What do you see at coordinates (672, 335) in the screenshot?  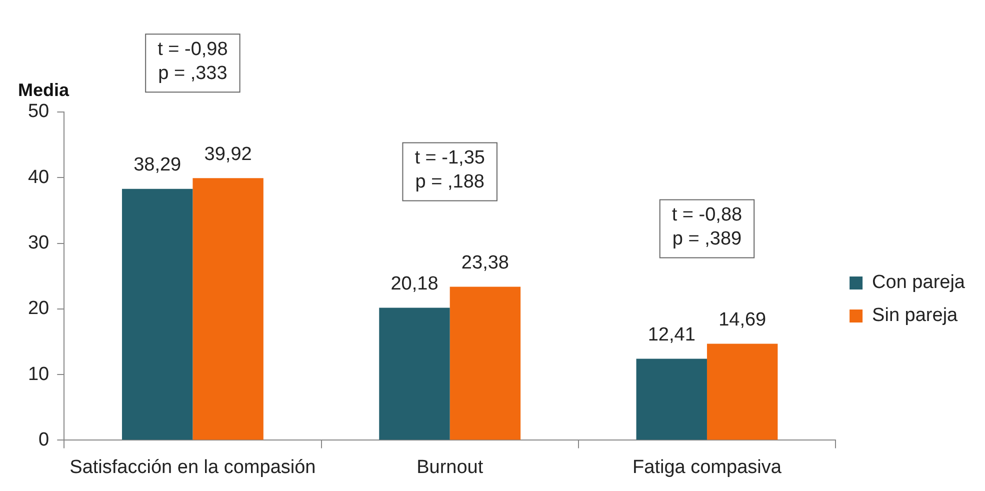 I see `data-label: 12,41` at bounding box center [672, 335].